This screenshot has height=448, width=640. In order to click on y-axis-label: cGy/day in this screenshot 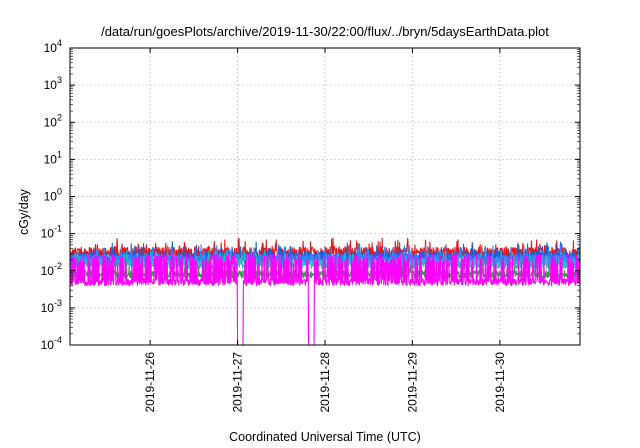, I will do `click(24, 211)`.